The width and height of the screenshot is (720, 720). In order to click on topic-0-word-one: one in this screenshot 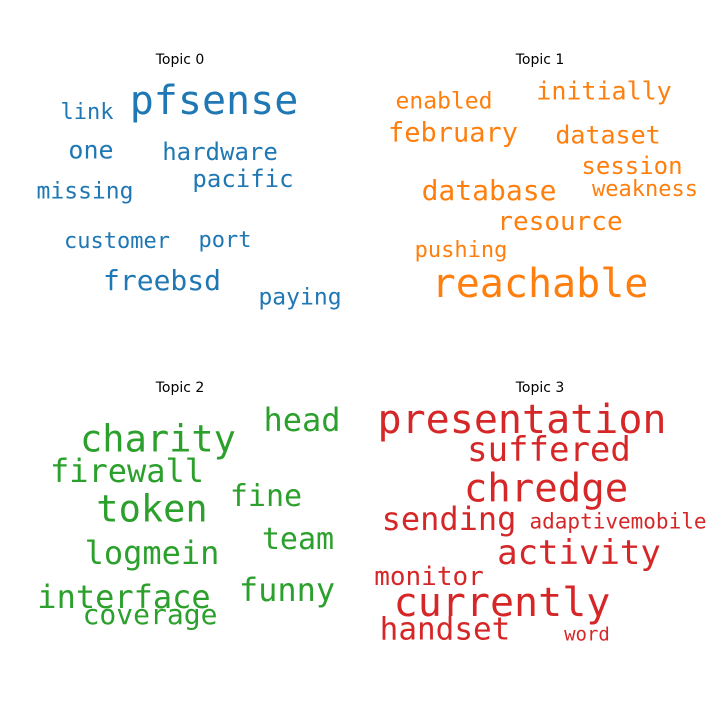, I will do `click(91, 150)`.